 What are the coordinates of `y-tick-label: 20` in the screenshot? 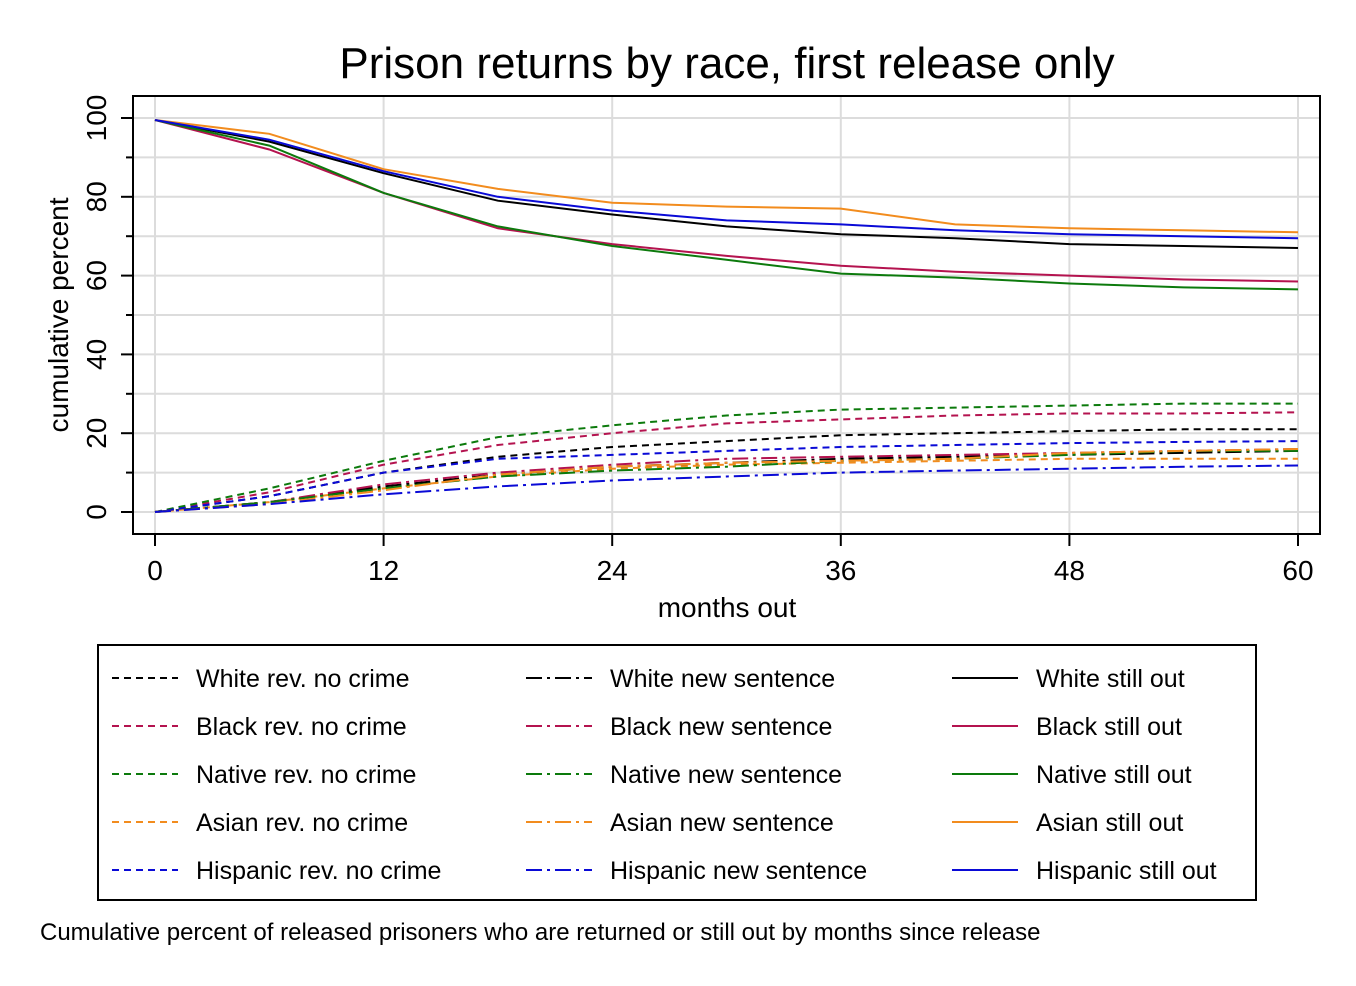 It's located at (96, 433).